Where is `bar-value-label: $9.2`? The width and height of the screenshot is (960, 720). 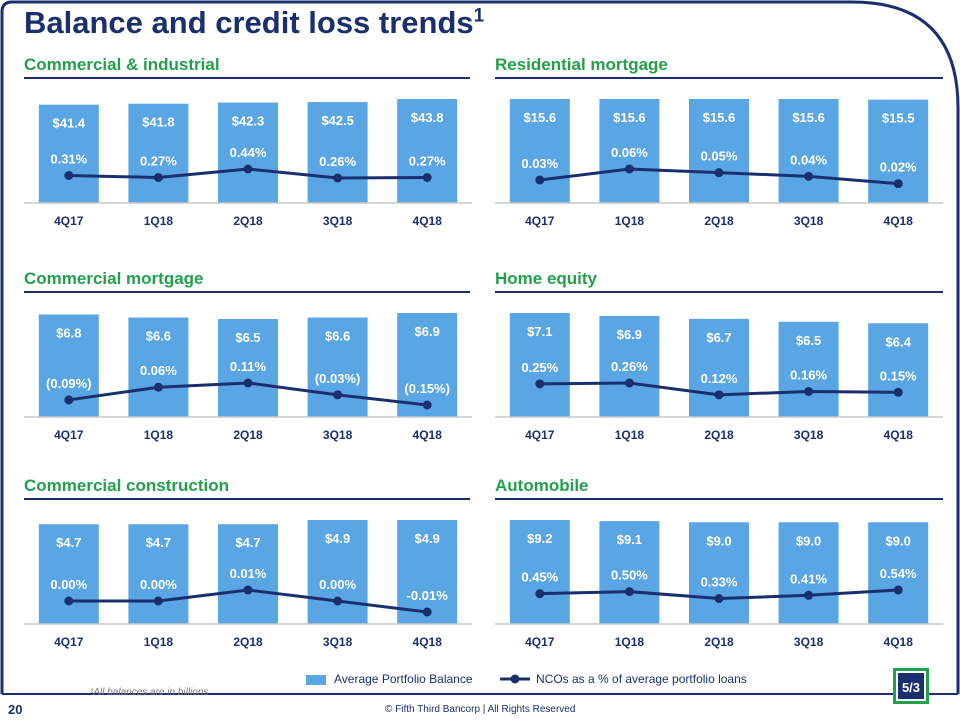 bar-value-label: $9.2 is located at coordinates (539, 538).